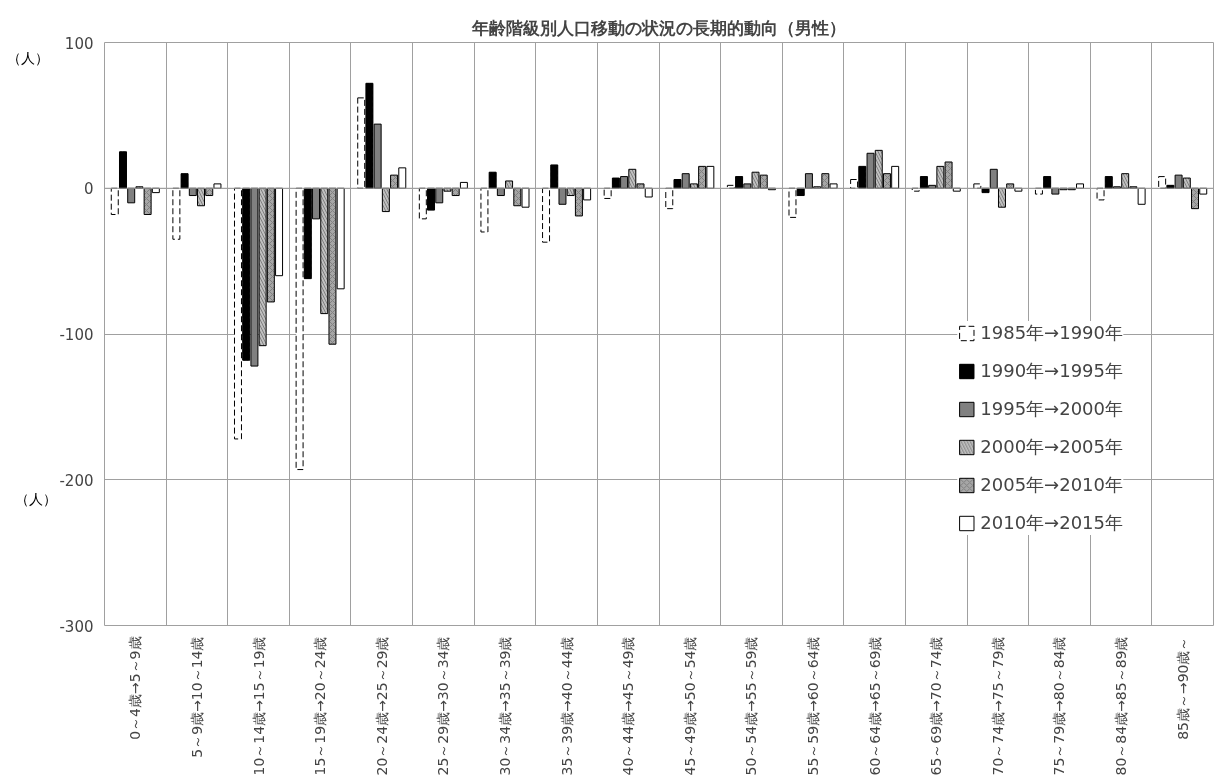 The image size is (1219, 778). Describe the element at coordinates (1121, 706) in the screenshot. I see `x-tick-label: 80～84歳→85～89歳` at that location.